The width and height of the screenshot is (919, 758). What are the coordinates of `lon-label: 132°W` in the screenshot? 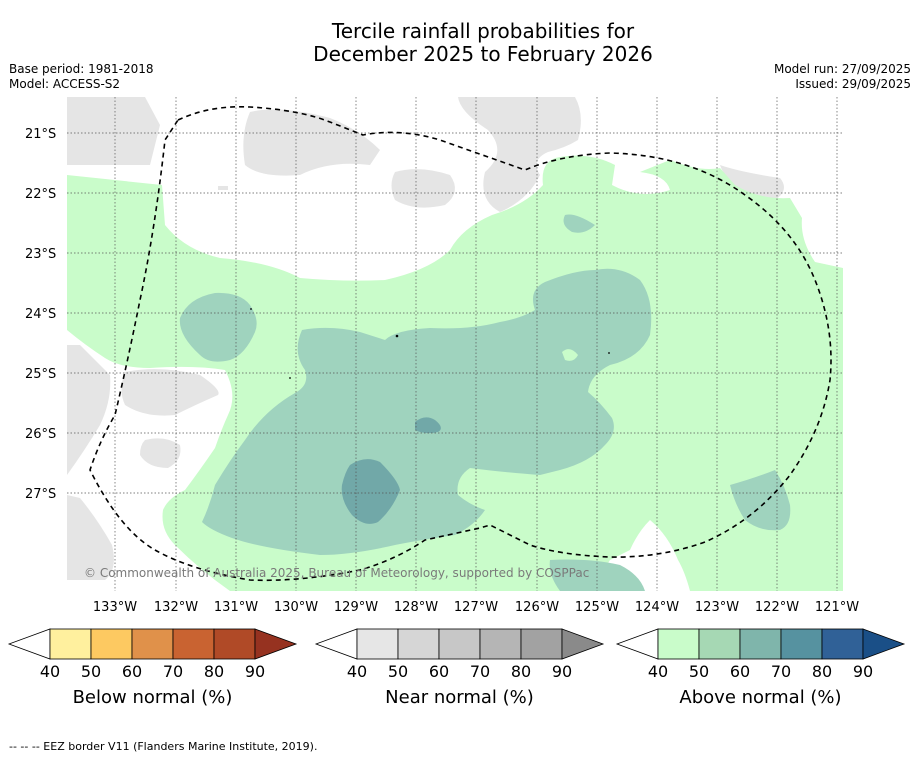 It's located at (176, 607).